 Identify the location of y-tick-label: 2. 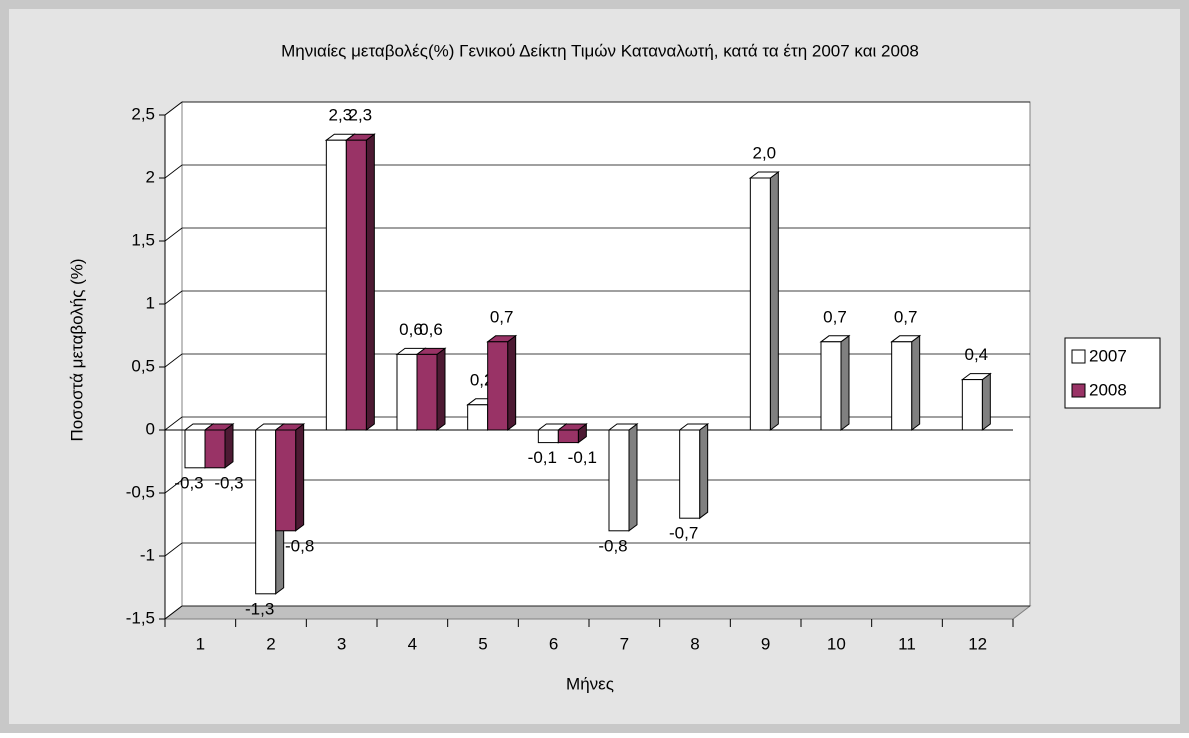
(150, 176).